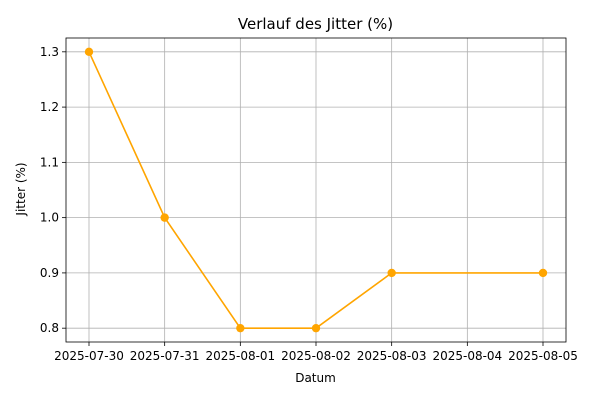 Image resolution: width=600 pixels, height=400 pixels. Describe the element at coordinates (49, 328) in the screenshot. I see `y-tick-label: 0.8` at that location.